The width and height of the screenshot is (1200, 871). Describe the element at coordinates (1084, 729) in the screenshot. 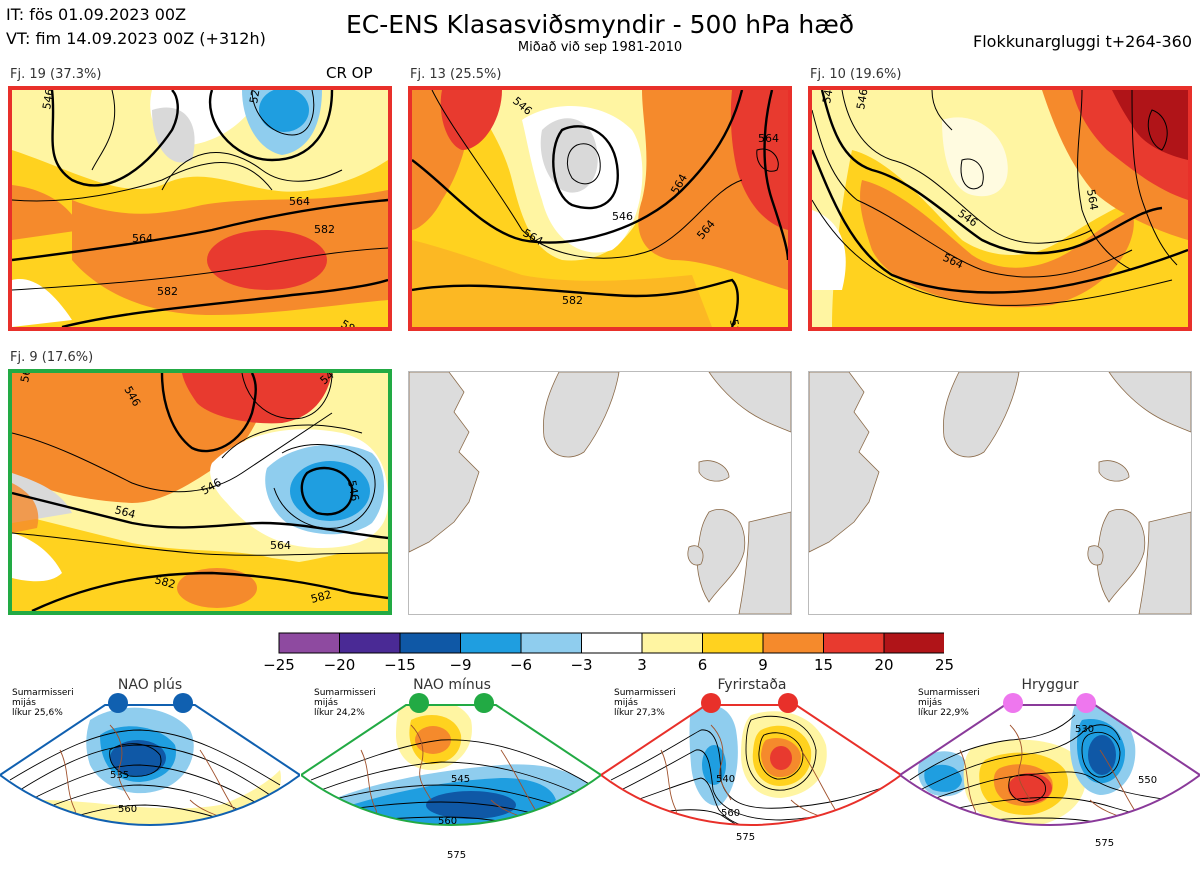

I see `regime4-contour-530: 530` at that location.